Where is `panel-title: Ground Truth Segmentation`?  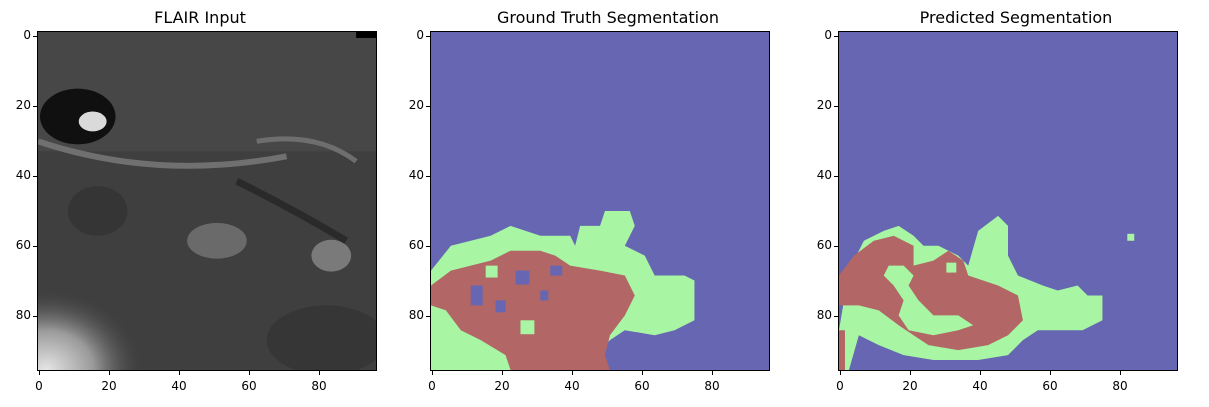 panel-title: Ground Truth Segmentation is located at coordinates (608, 17).